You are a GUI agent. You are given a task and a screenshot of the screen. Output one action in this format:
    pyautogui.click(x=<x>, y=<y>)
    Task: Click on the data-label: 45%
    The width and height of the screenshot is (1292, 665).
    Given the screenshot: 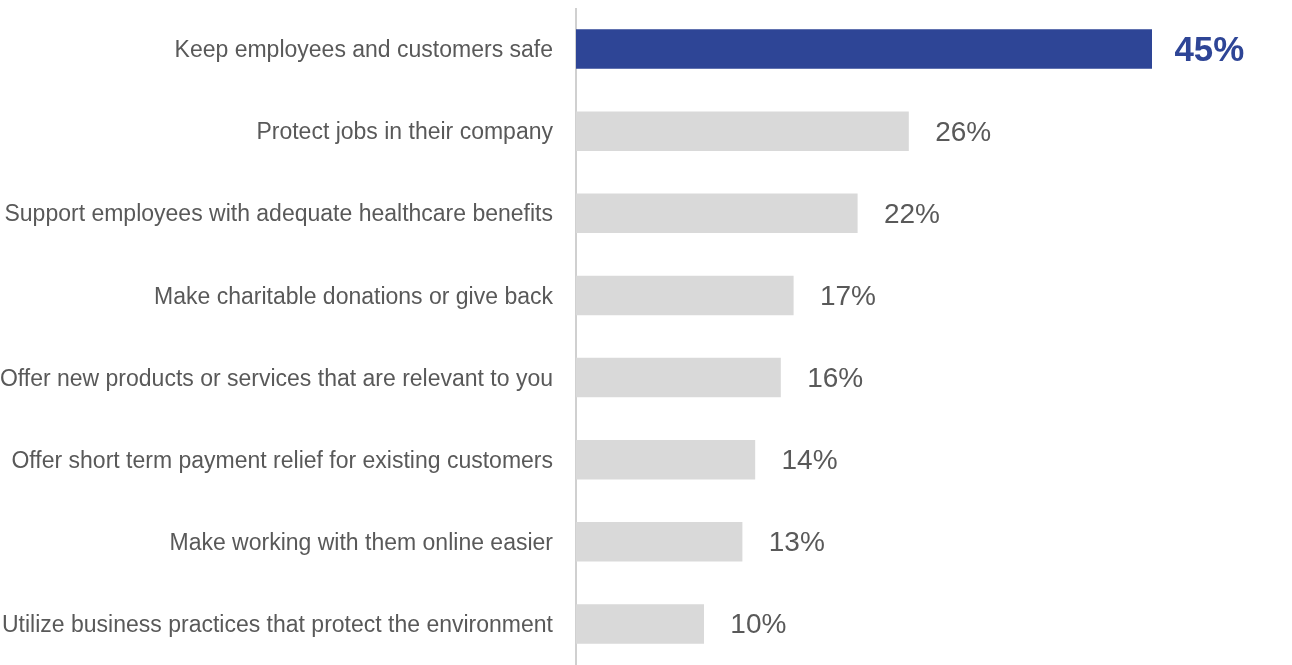 What is the action you would take?
    pyautogui.click(x=1209, y=49)
    